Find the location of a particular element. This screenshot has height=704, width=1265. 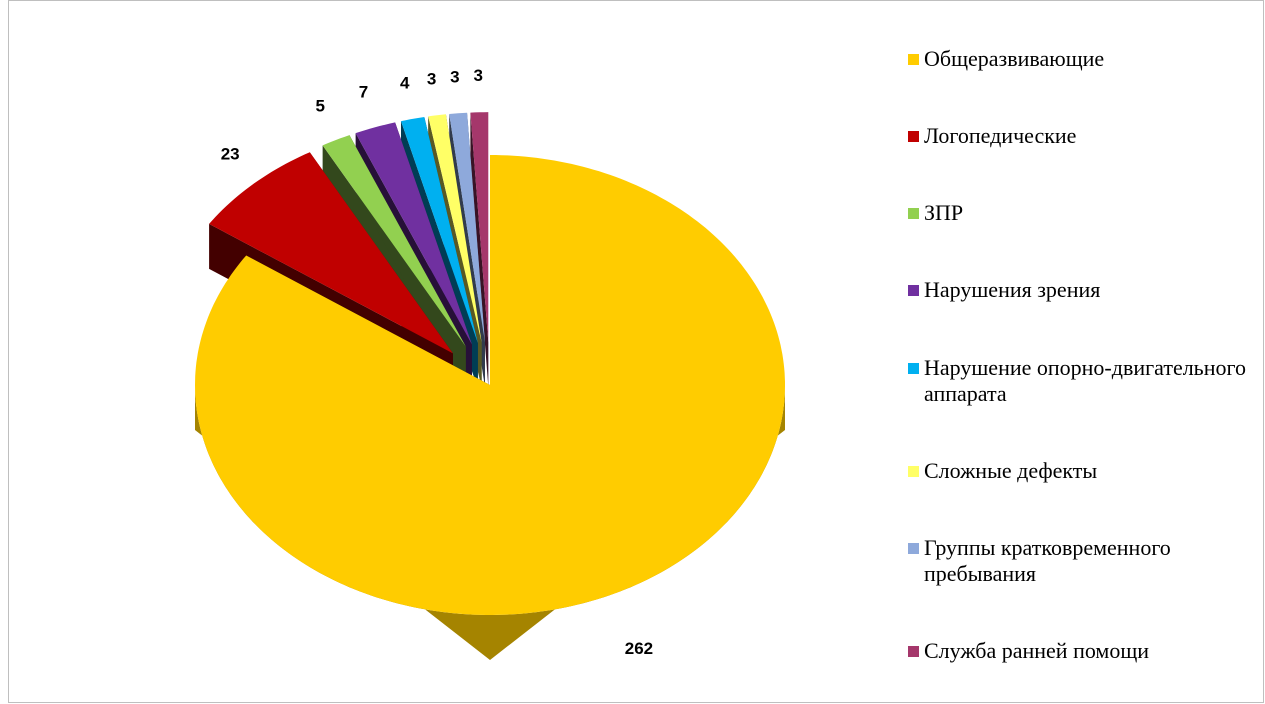

legend-label: Нарушения зрения is located at coordinates (1012, 290).